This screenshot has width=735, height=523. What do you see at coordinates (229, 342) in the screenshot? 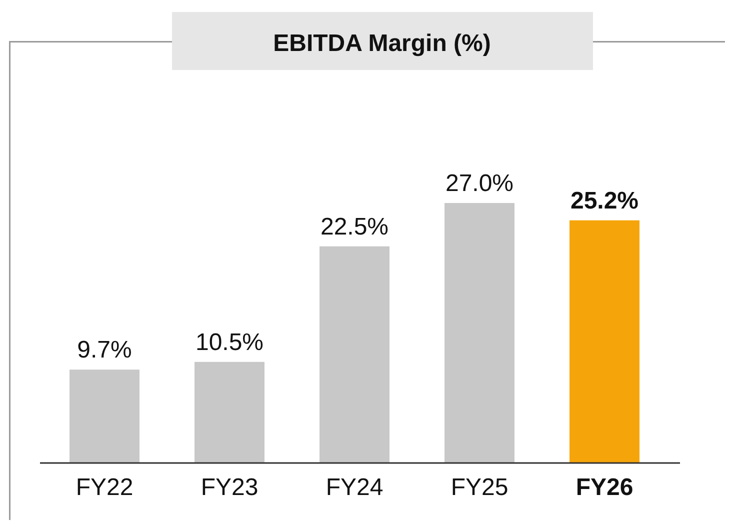
I see `data-label: 10.5%` at bounding box center [229, 342].